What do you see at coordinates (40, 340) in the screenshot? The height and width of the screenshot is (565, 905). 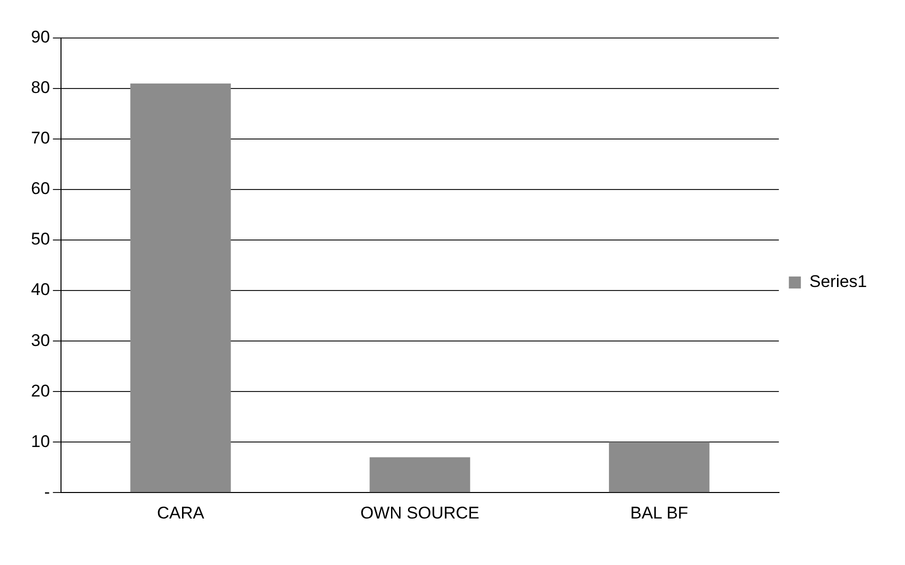 I see `y-tick-label: 30` at bounding box center [40, 340].